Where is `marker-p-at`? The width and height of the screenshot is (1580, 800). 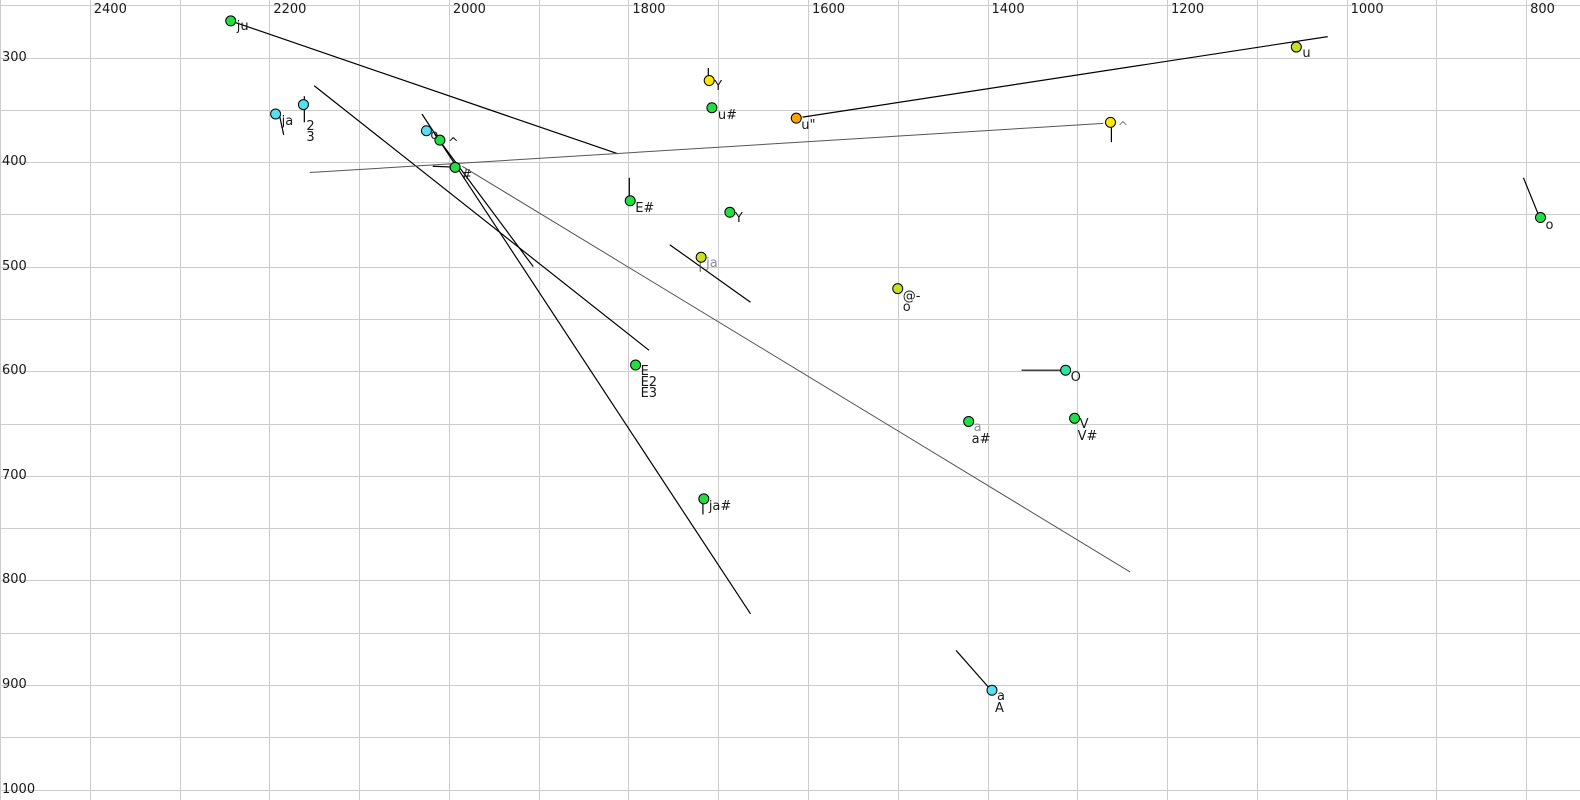 marker-p-at is located at coordinates (898, 289).